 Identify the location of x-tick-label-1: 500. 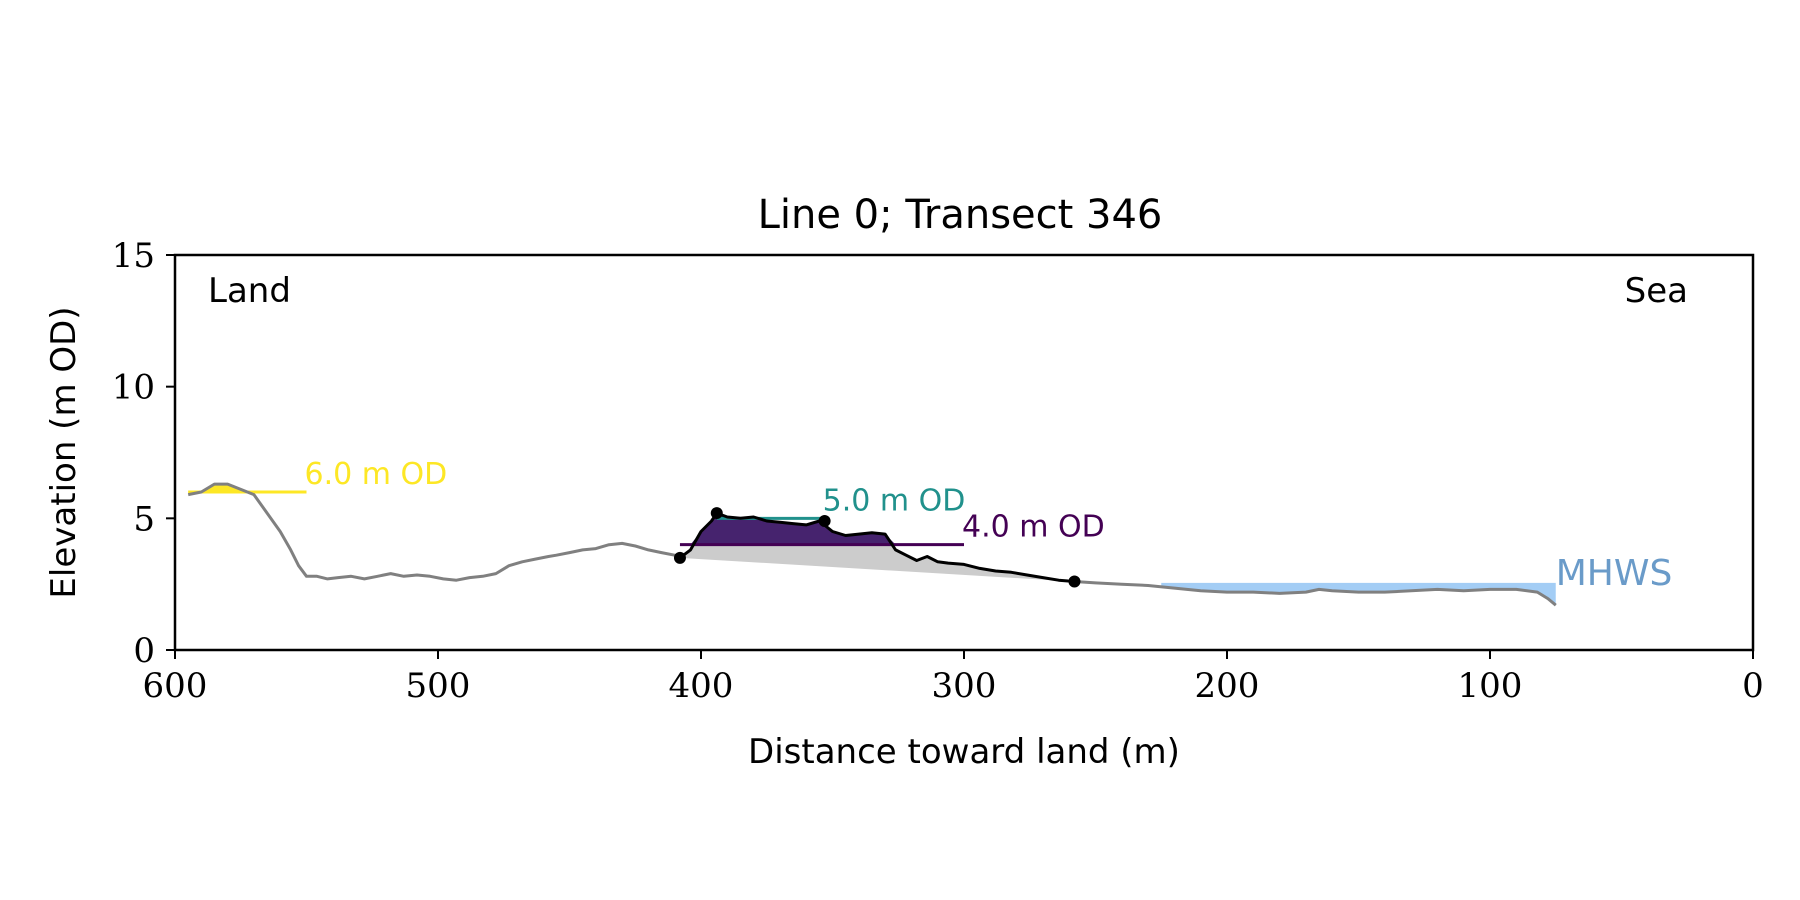
(438, 686).